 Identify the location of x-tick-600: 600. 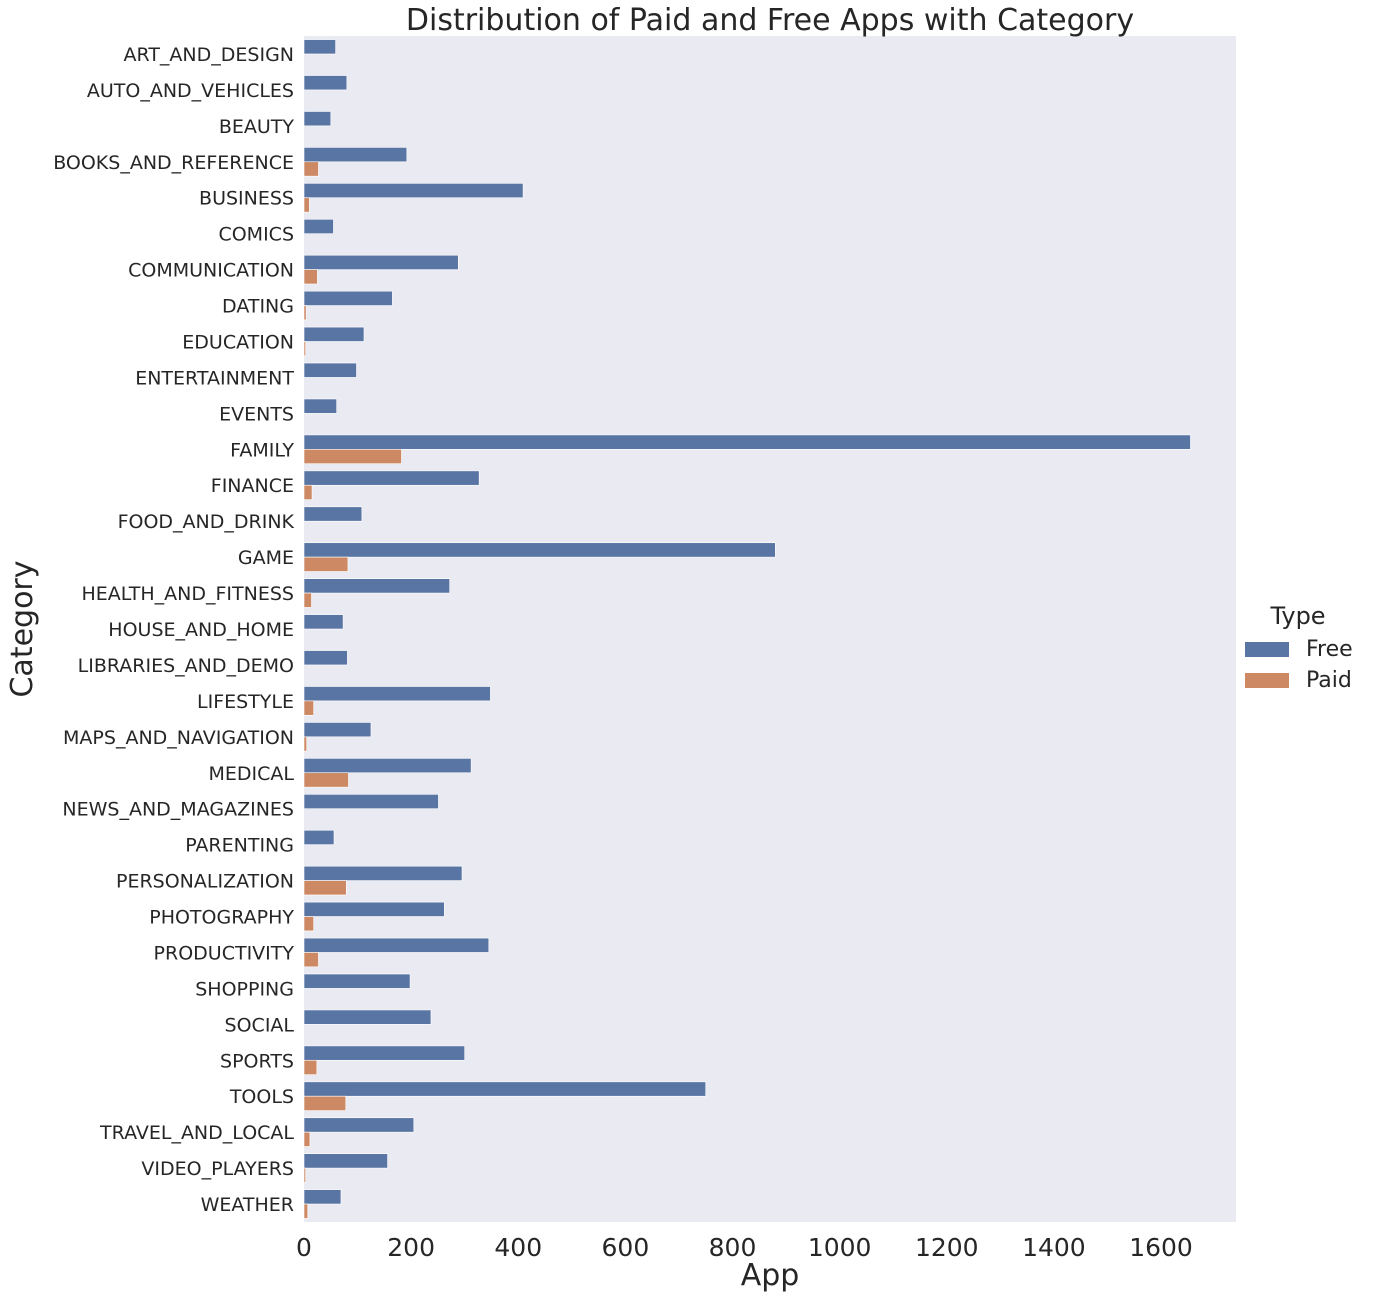
(626, 1247).